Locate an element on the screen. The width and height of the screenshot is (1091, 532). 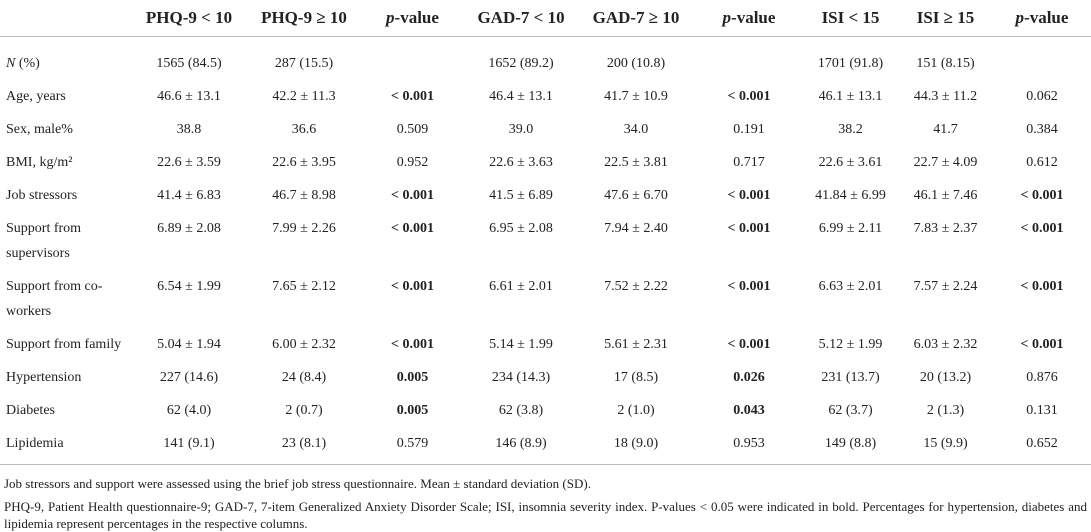
table-cell: 6.00 ± 2.32 is located at coordinates (304, 344).